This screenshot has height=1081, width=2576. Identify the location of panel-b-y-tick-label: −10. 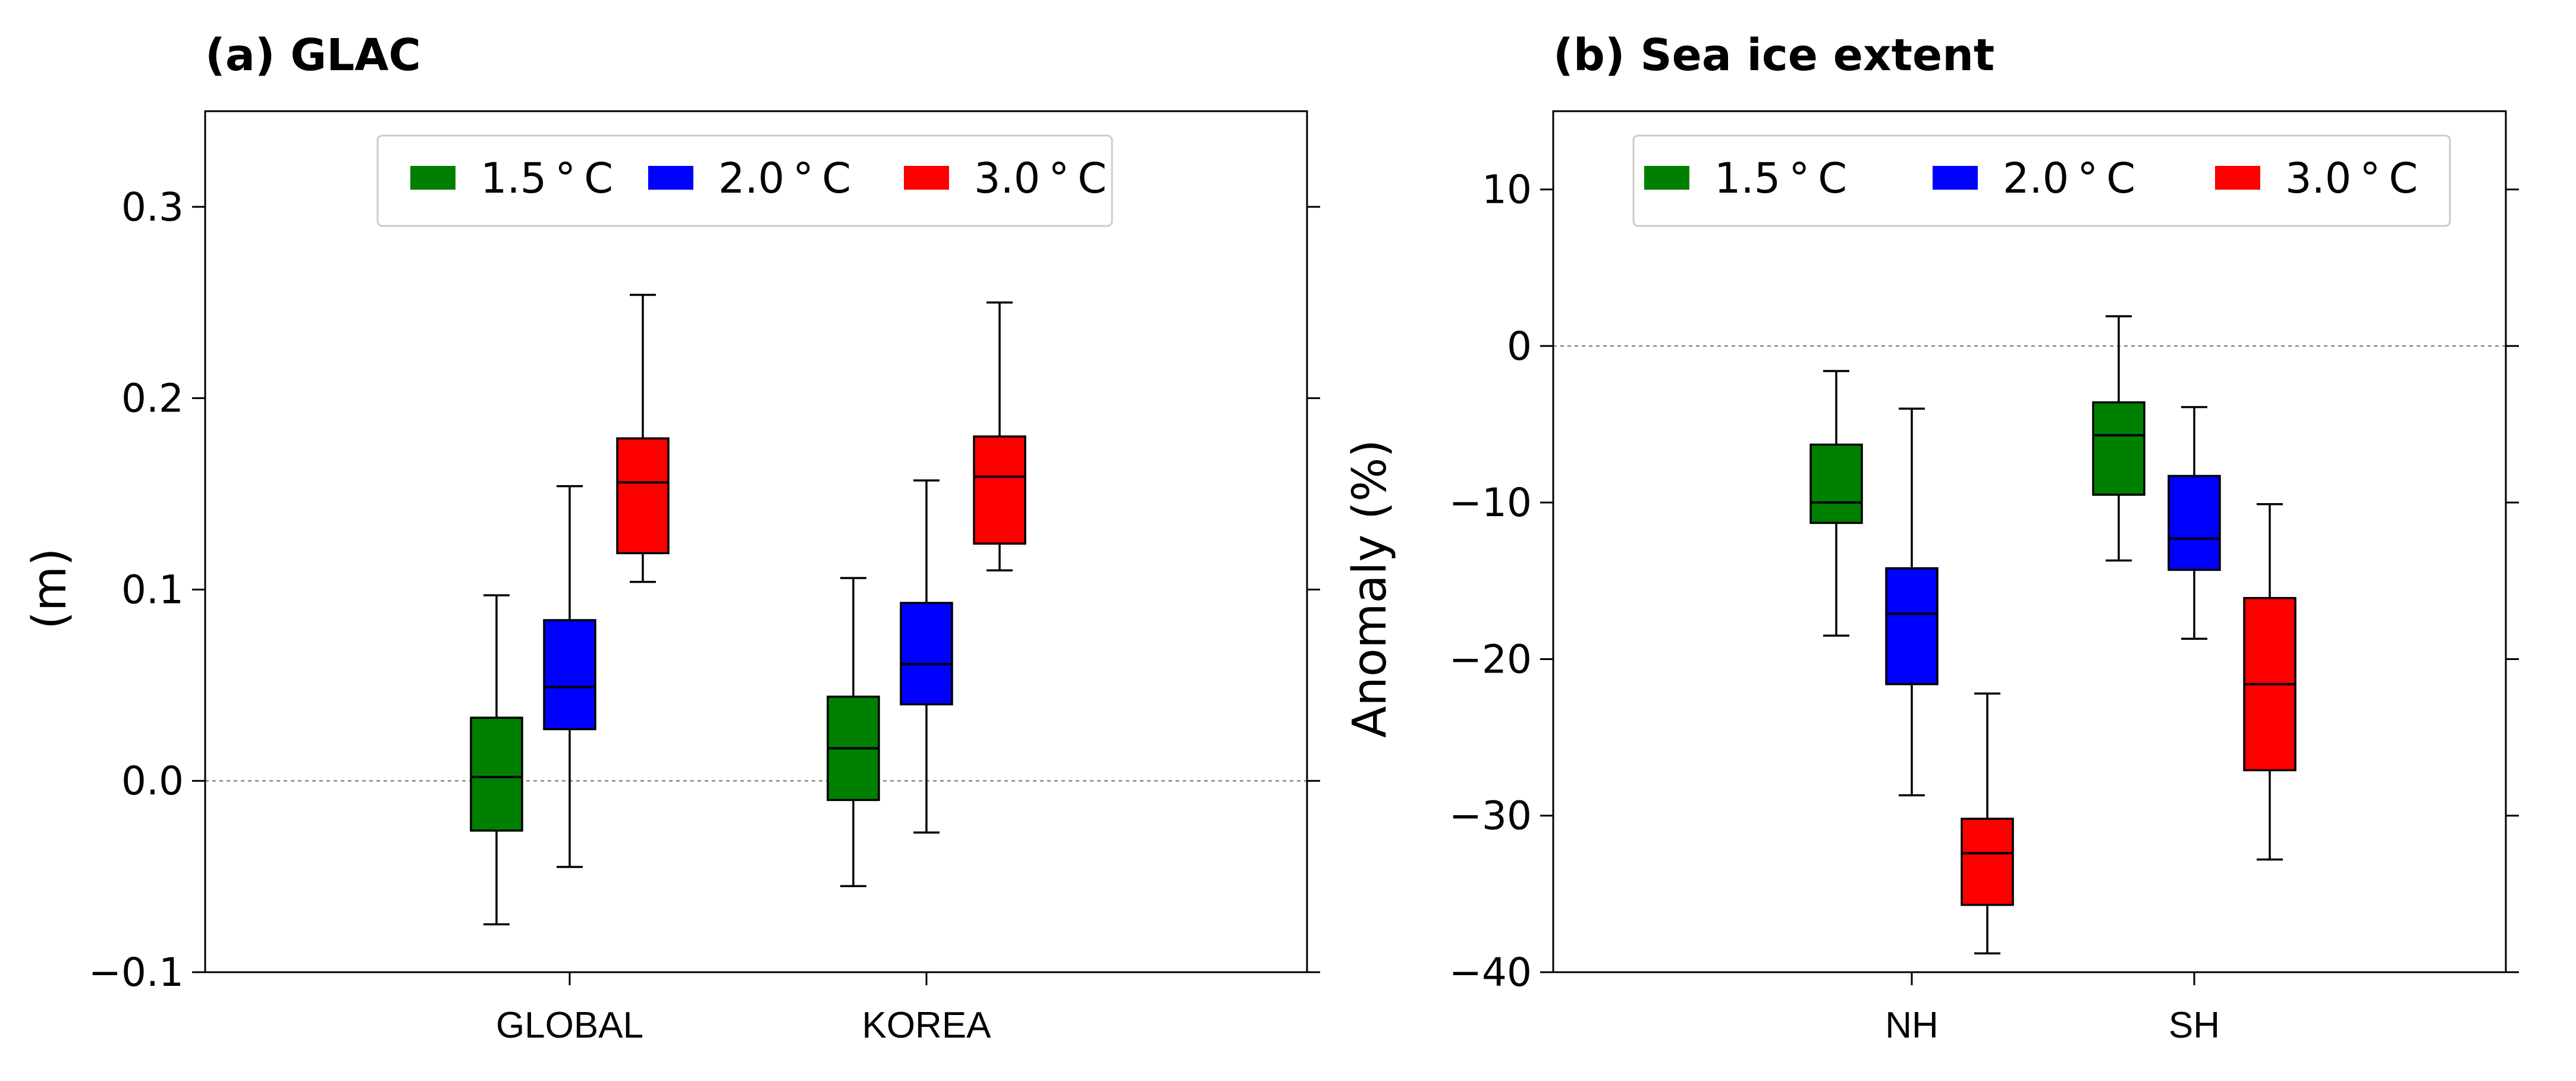
(1490, 503).